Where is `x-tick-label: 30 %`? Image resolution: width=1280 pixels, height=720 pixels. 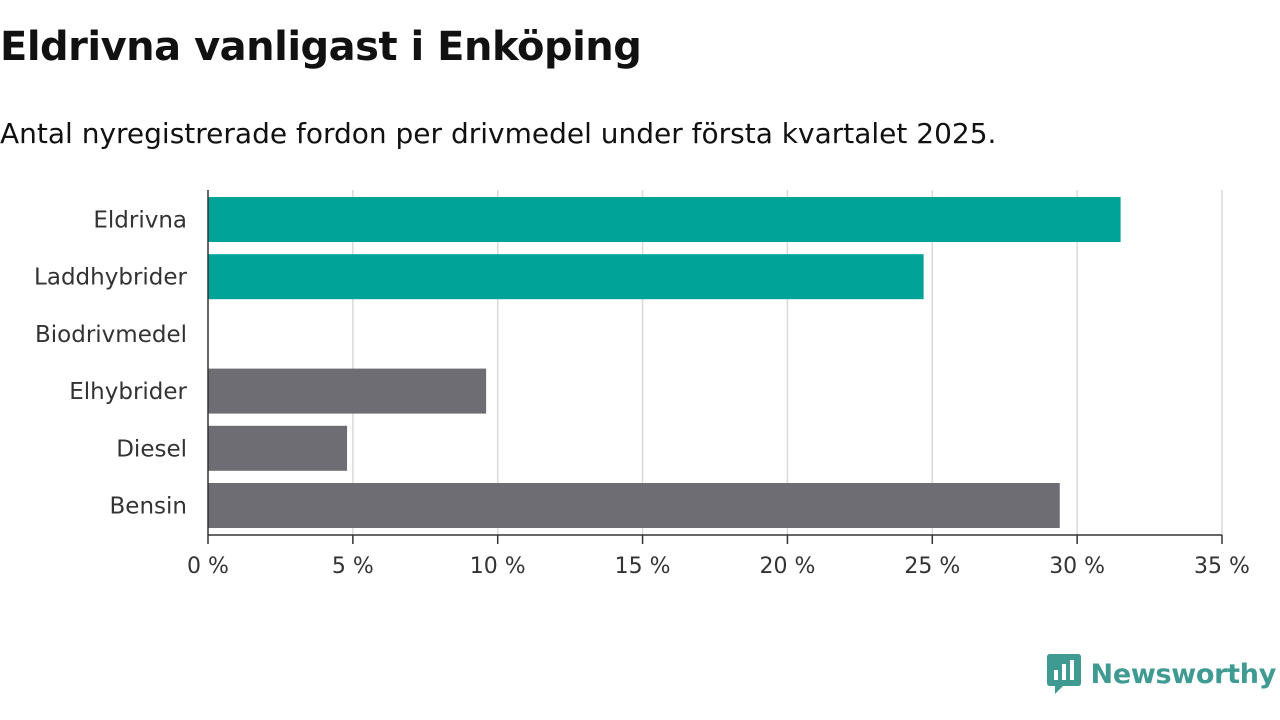
x-tick-label: 30 % is located at coordinates (1077, 566).